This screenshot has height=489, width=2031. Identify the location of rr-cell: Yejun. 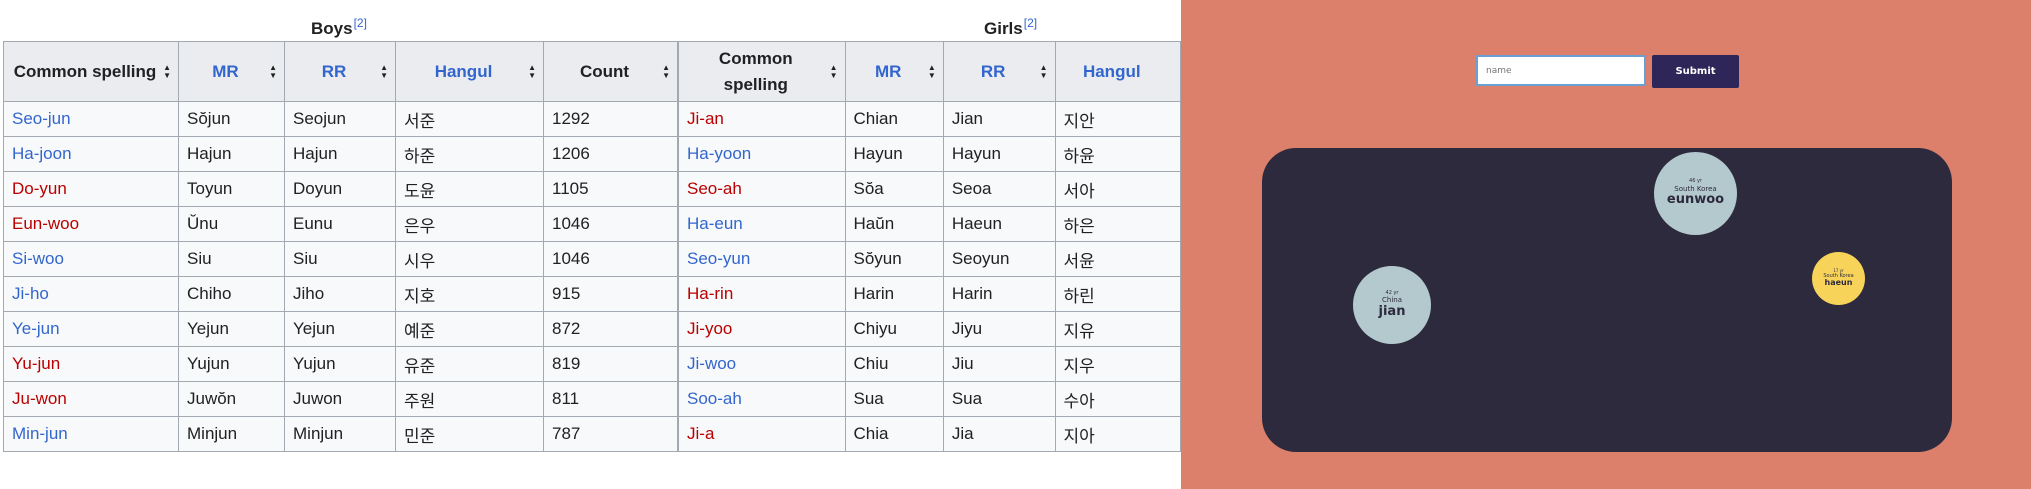
(340, 329).